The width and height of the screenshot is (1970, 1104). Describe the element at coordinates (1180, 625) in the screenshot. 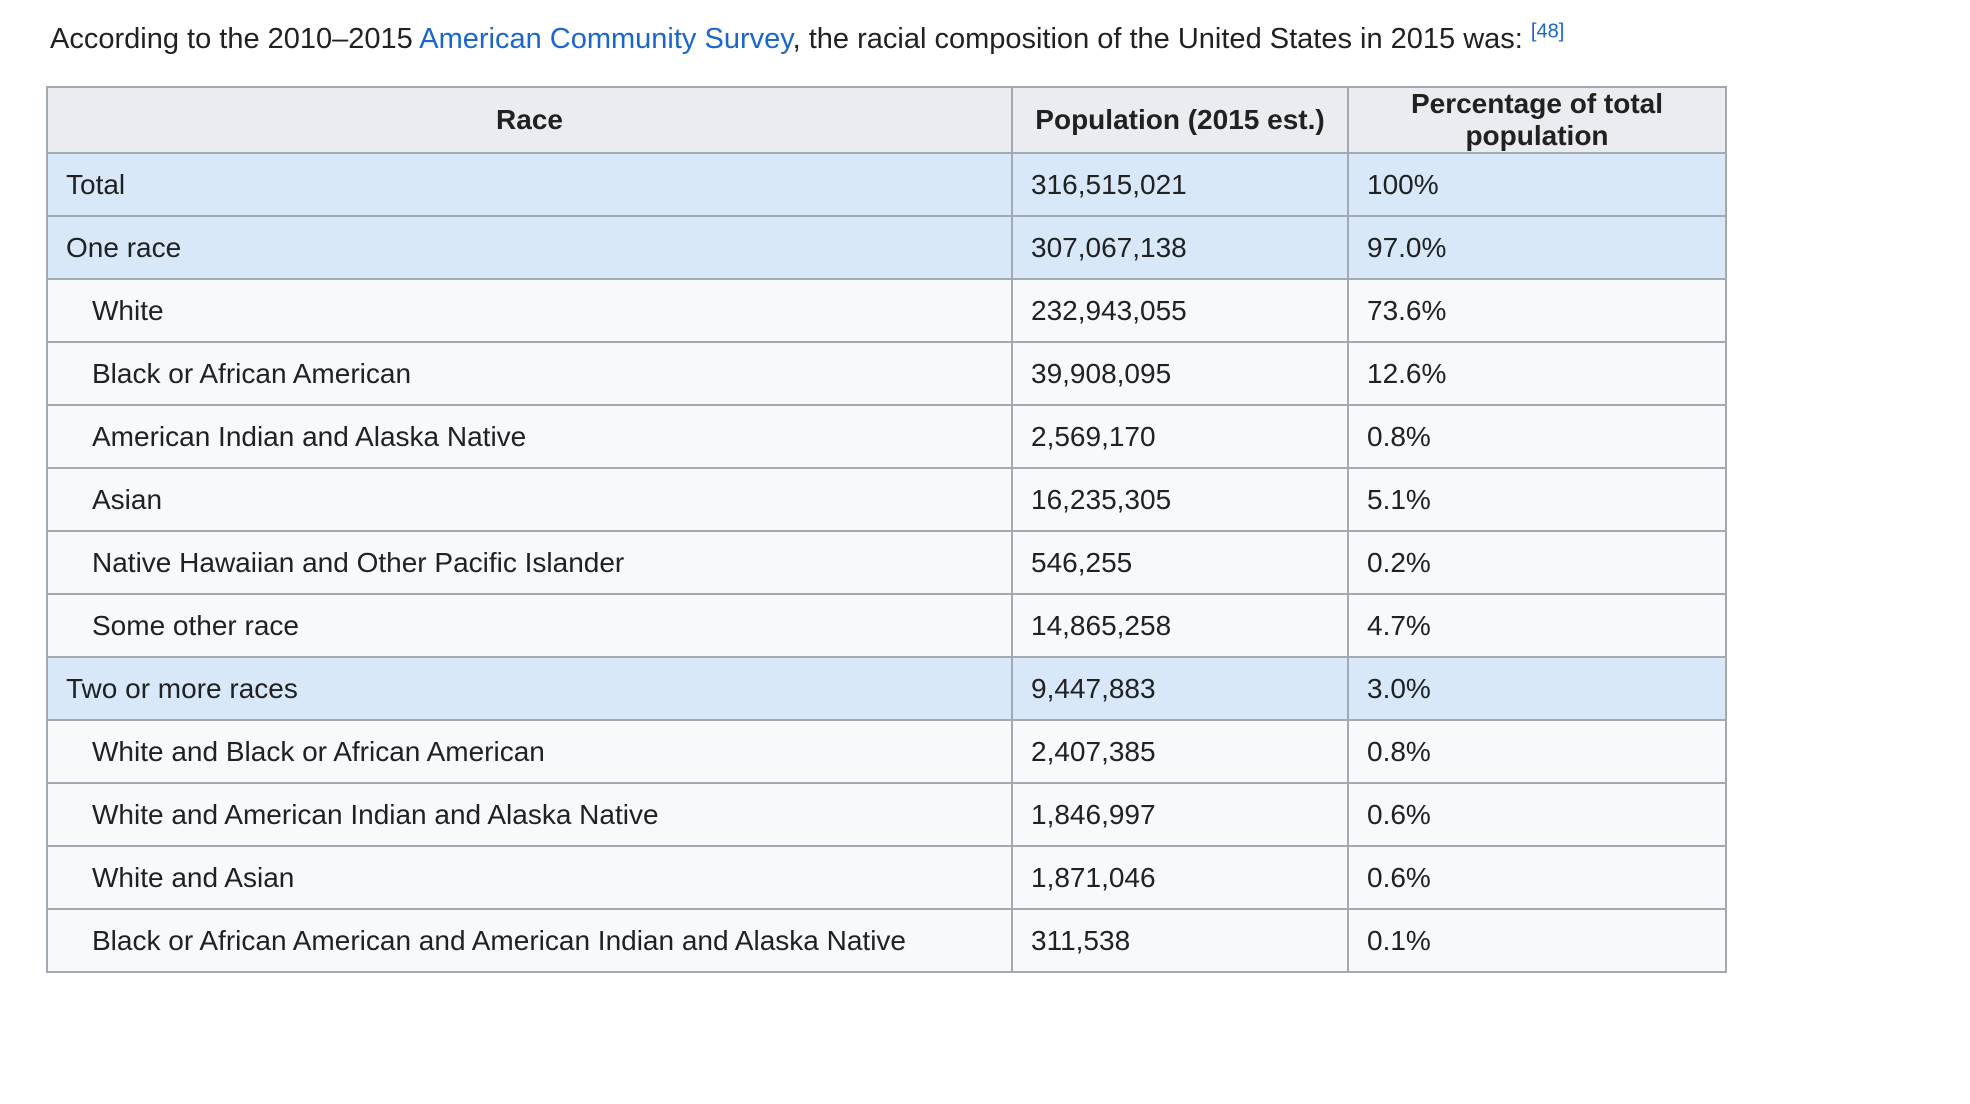

I see `population-cell: 14,865,258` at that location.